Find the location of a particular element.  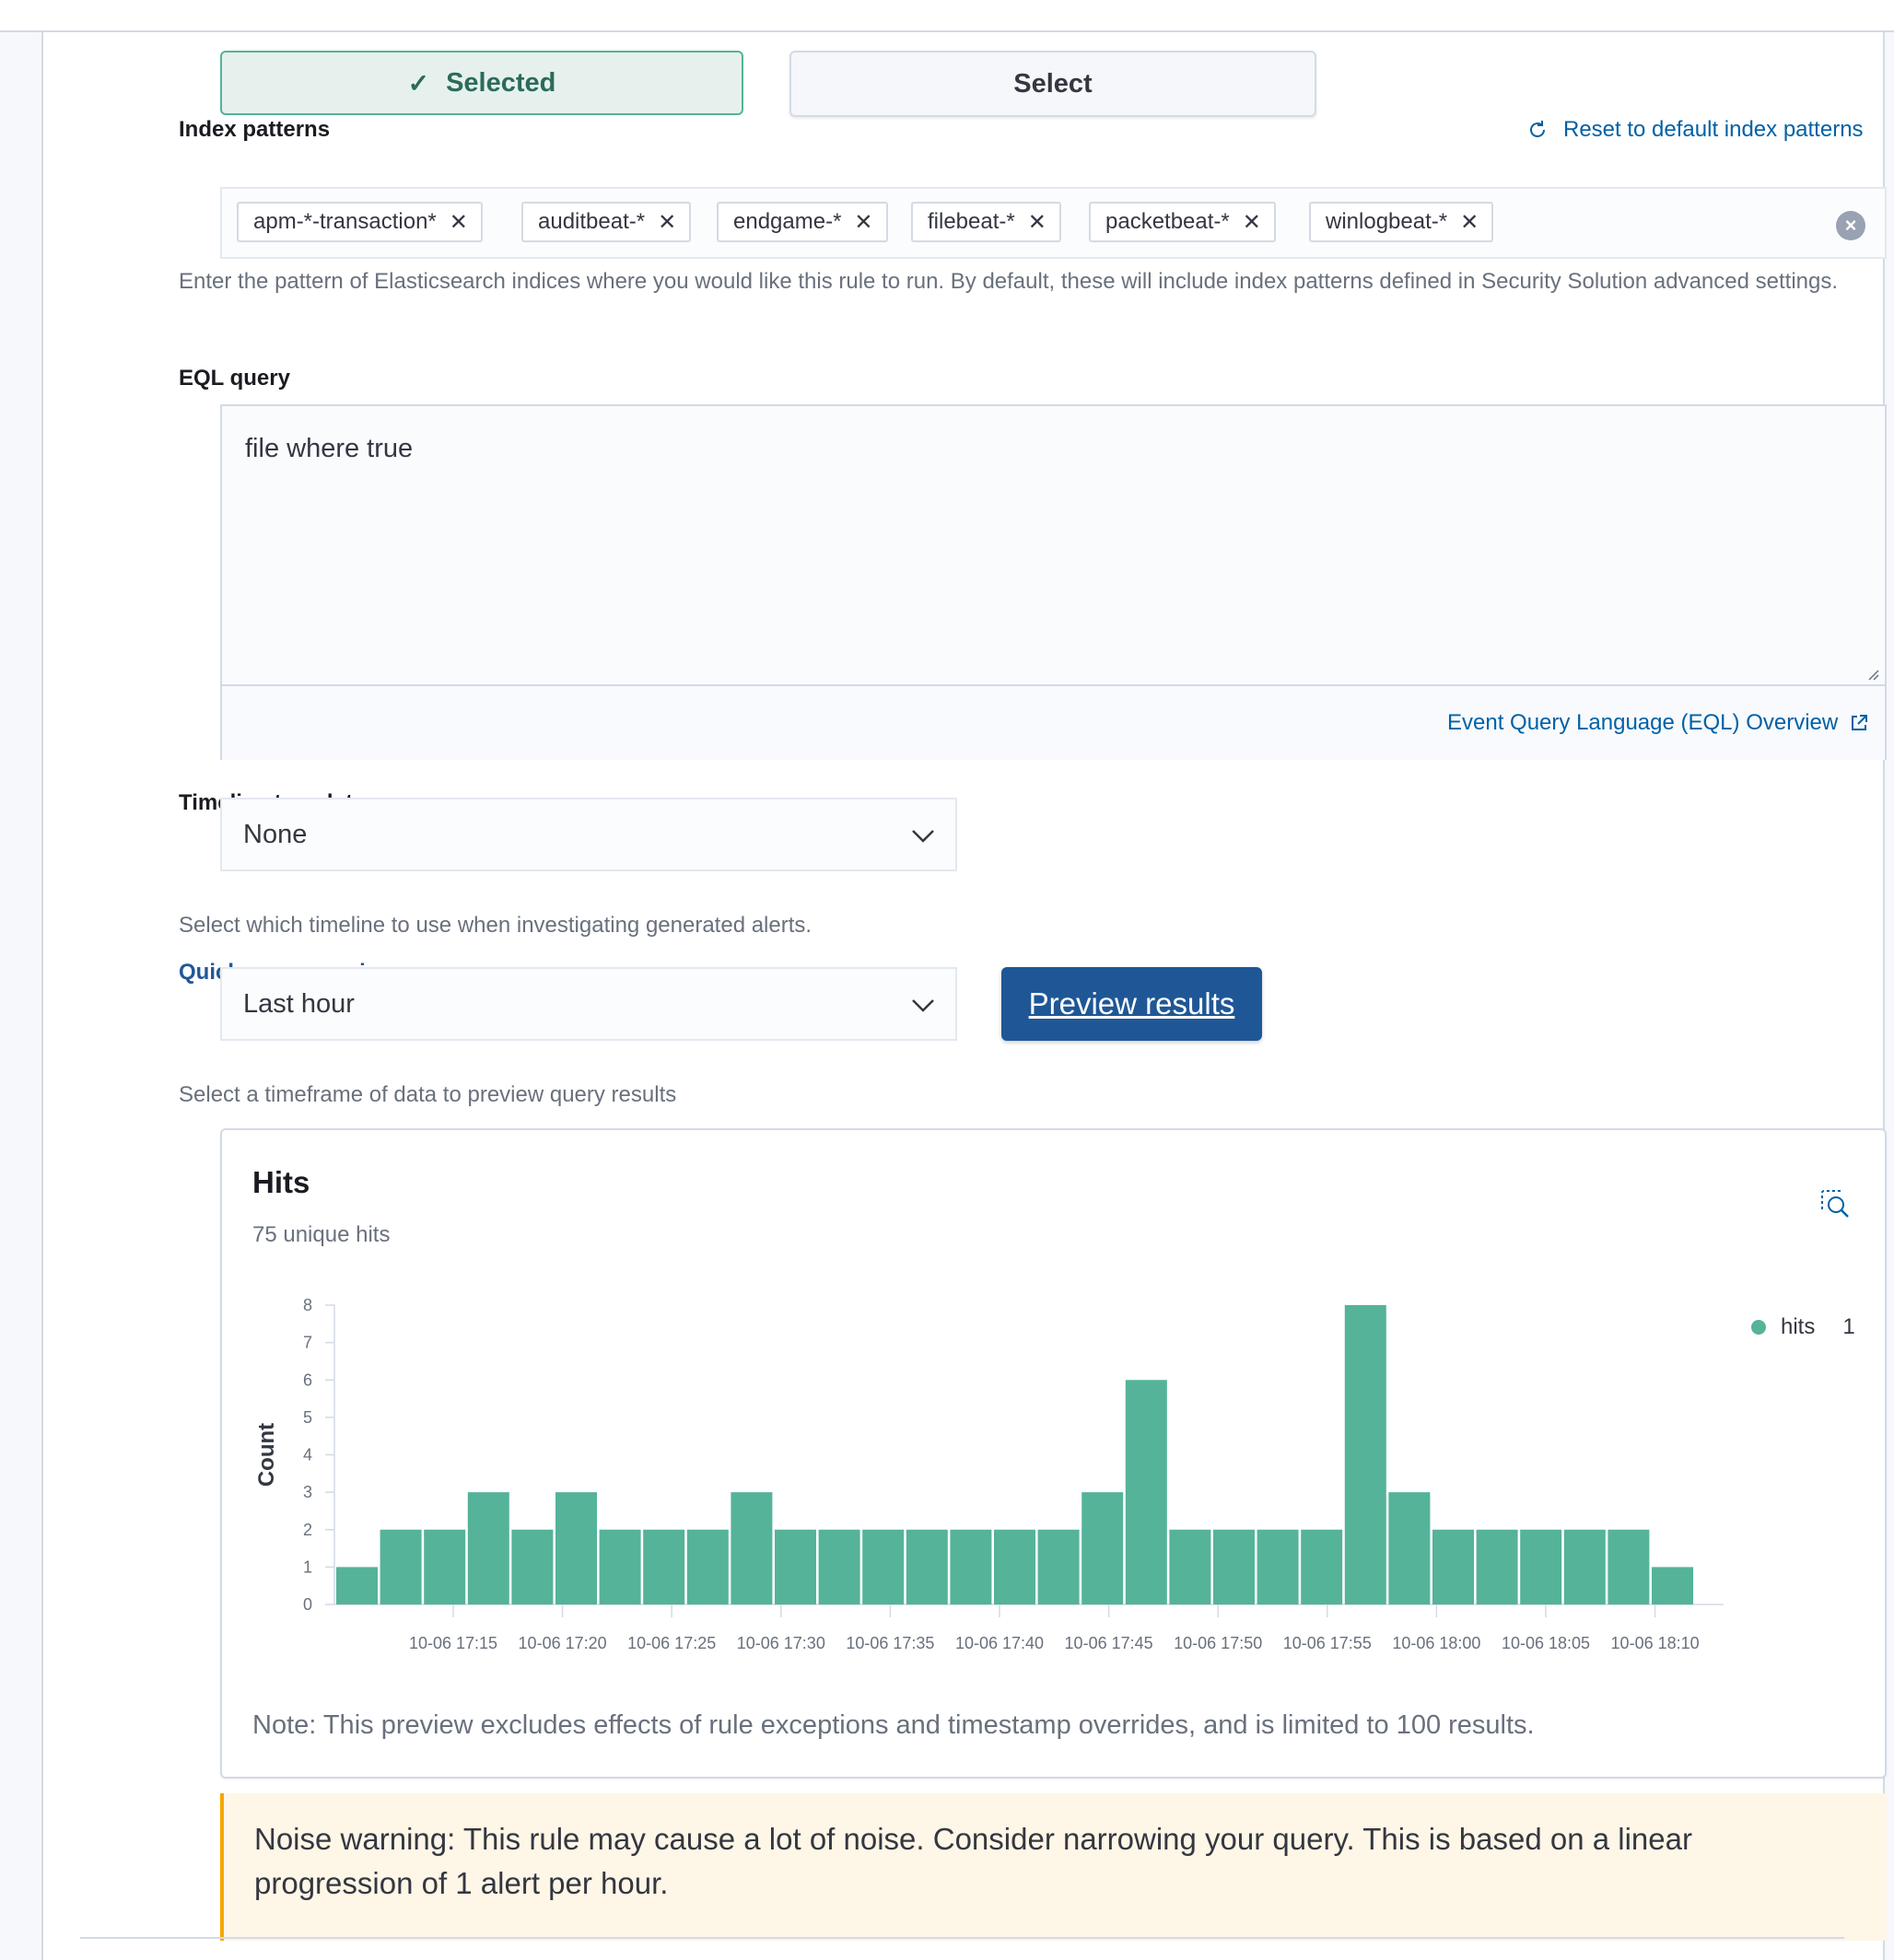

selected-label: Selected is located at coordinates (501, 82).